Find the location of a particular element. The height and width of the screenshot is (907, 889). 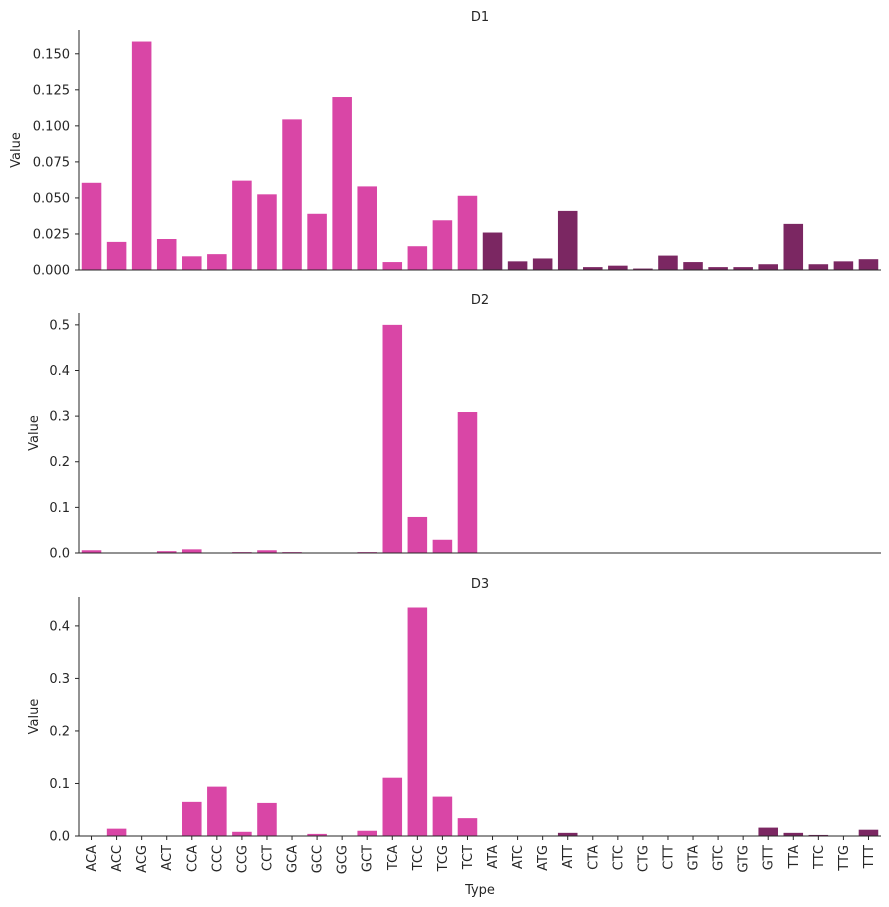

x-tick-label: TCA is located at coordinates (393, 858).